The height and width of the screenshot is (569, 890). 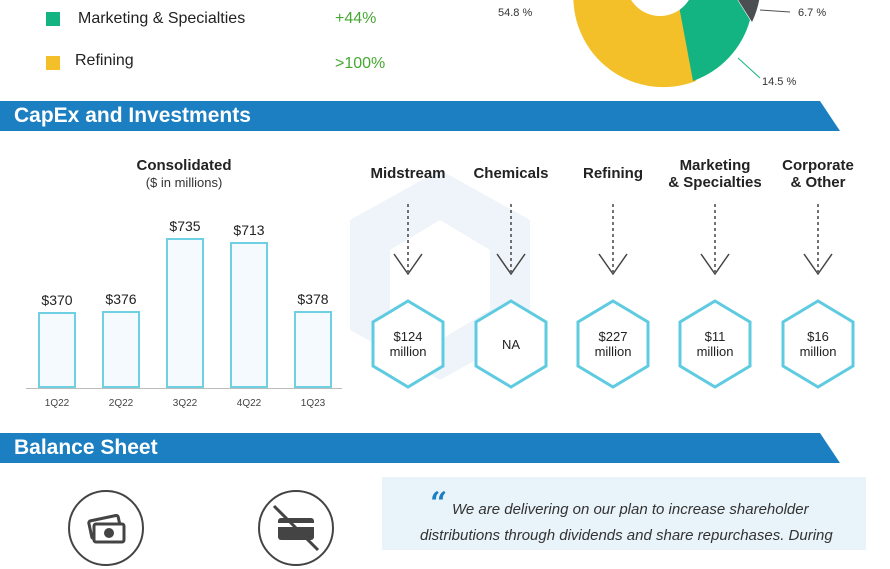 What do you see at coordinates (104, 60) in the screenshot?
I see `legend-label-refining: Refining` at bounding box center [104, 60].